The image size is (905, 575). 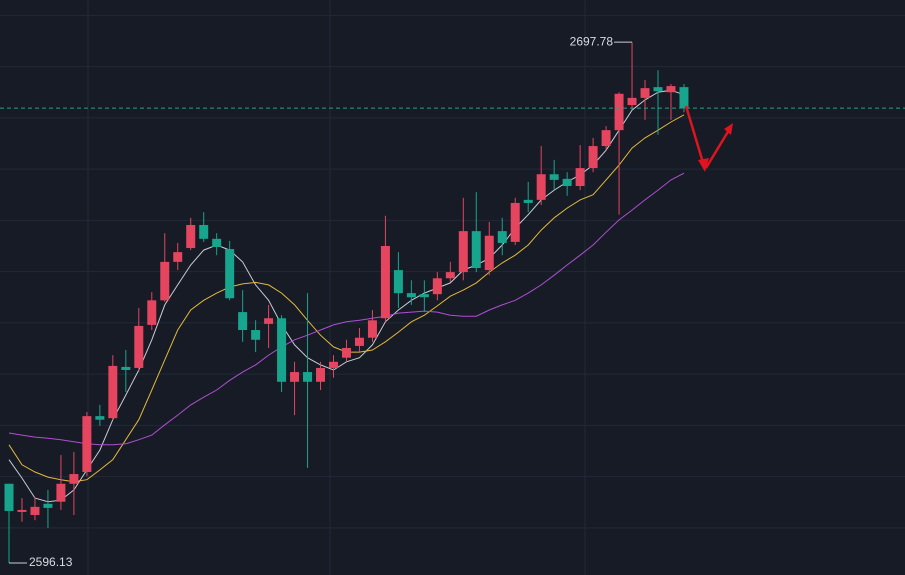 What do you see at coordinates (717, 149) in the screenshot?
I see `arrow-up` at bounding box center [717, 149].